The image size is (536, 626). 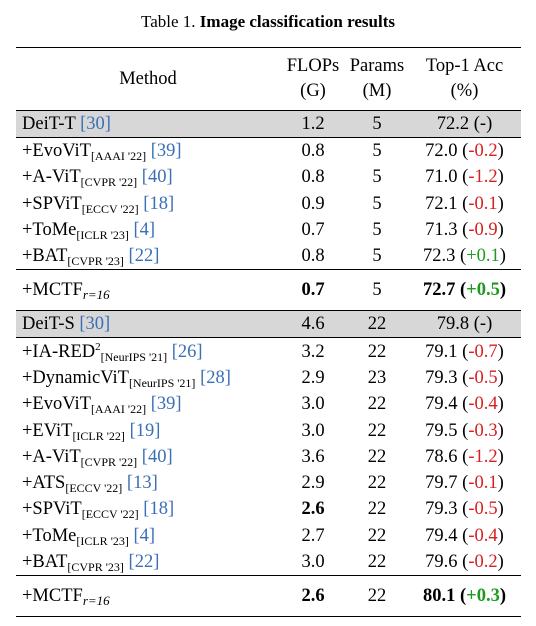 What do you see at coordinates (447, 151) in the screenshot?
I see `acc-value: 72.0 (` at bounding box center [447, 151].